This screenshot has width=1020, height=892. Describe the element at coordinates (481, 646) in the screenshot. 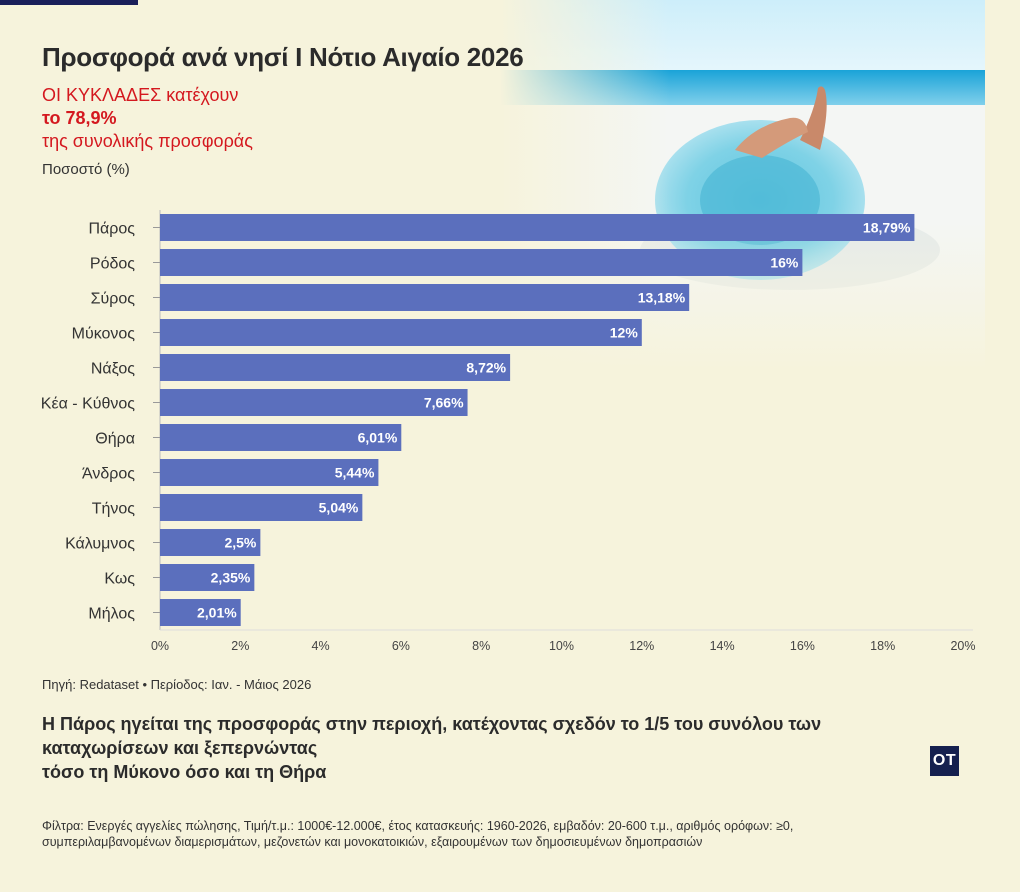

I see `x-tick-label: 8%` at that location.